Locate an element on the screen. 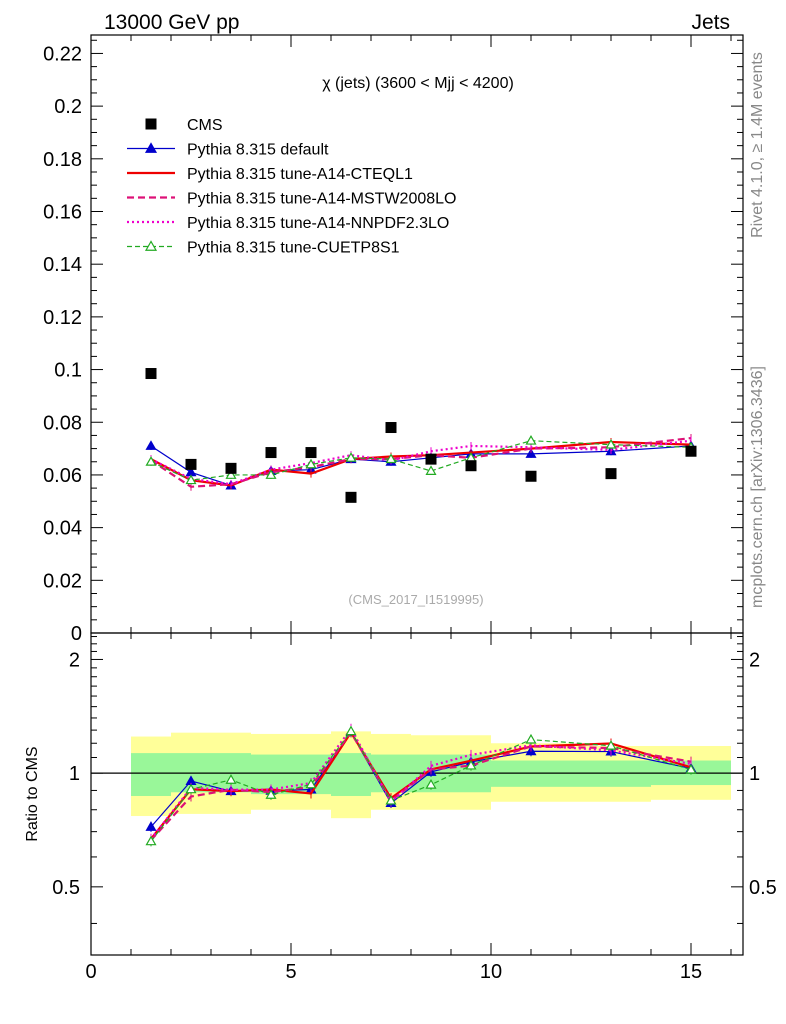 The width and height of the screenshot is (786, 1024). y-tick-label: 0.2 is located at coordinates (68, 107).